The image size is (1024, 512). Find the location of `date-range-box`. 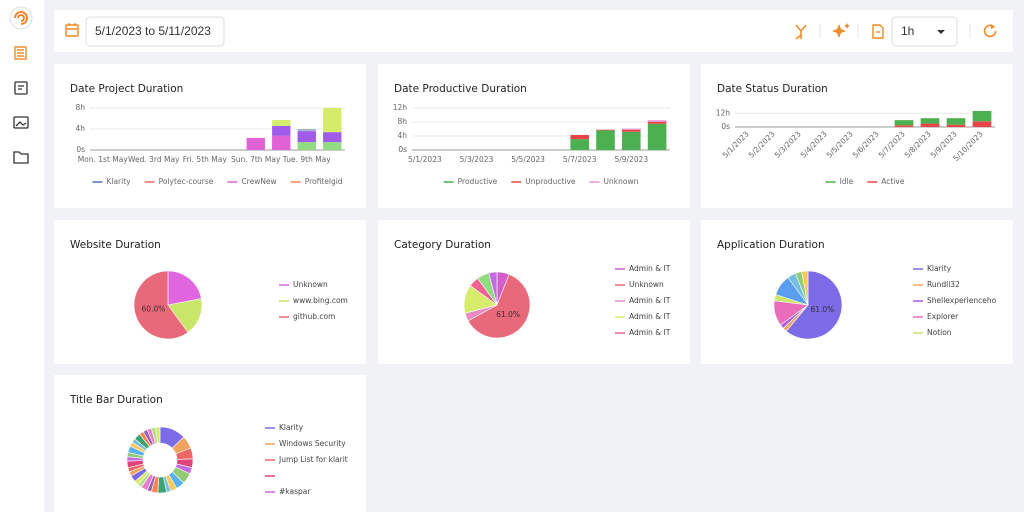

date-range-box is located at coordinates (155, 31).